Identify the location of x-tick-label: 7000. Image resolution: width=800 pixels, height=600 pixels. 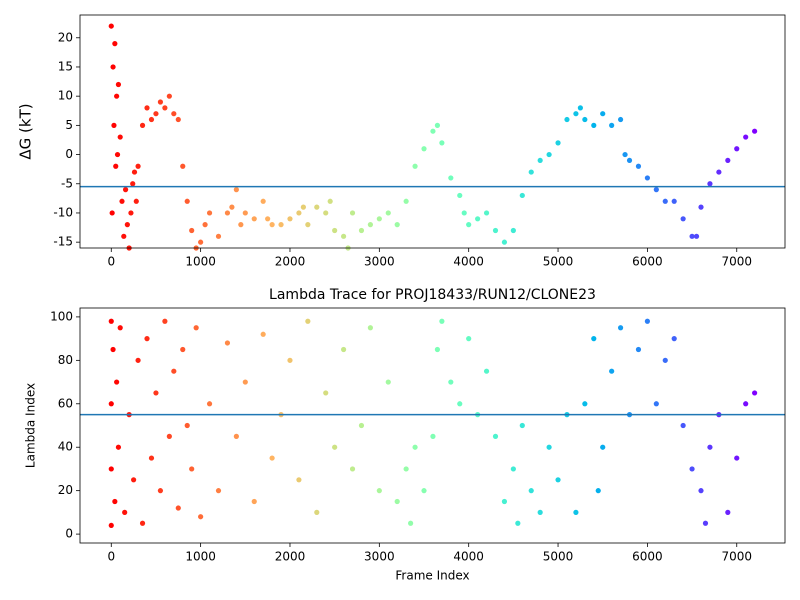
(736, 262).